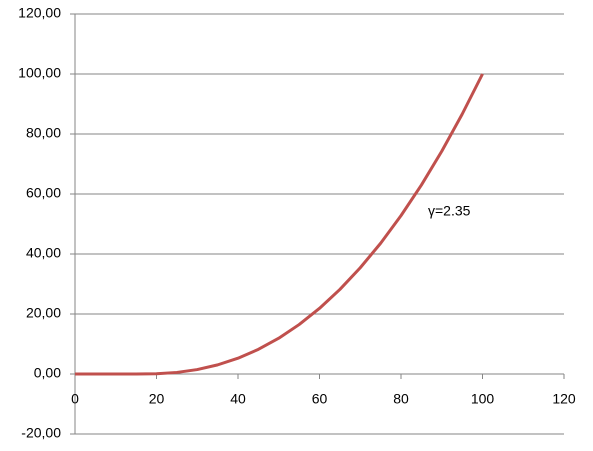 Image resolution: width=593 pixels, height=451 pixels. What do you see at coordinates (41, 433) in the screenshot?
I see `y-tick-label: -20,00` at bounding box center [41, 433].